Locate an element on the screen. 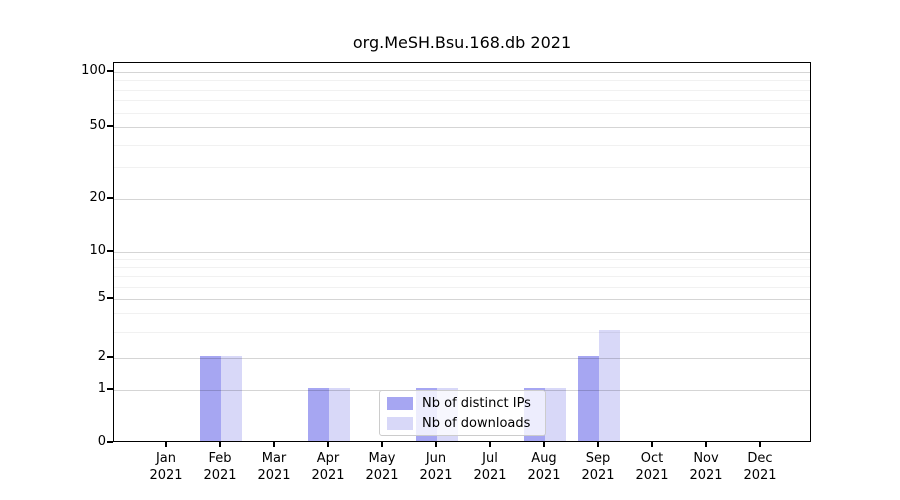 Image resolution: width=900 pixels, height=500 pixels. bar-distinct-ips-feb is located at coordinates (210, 398).